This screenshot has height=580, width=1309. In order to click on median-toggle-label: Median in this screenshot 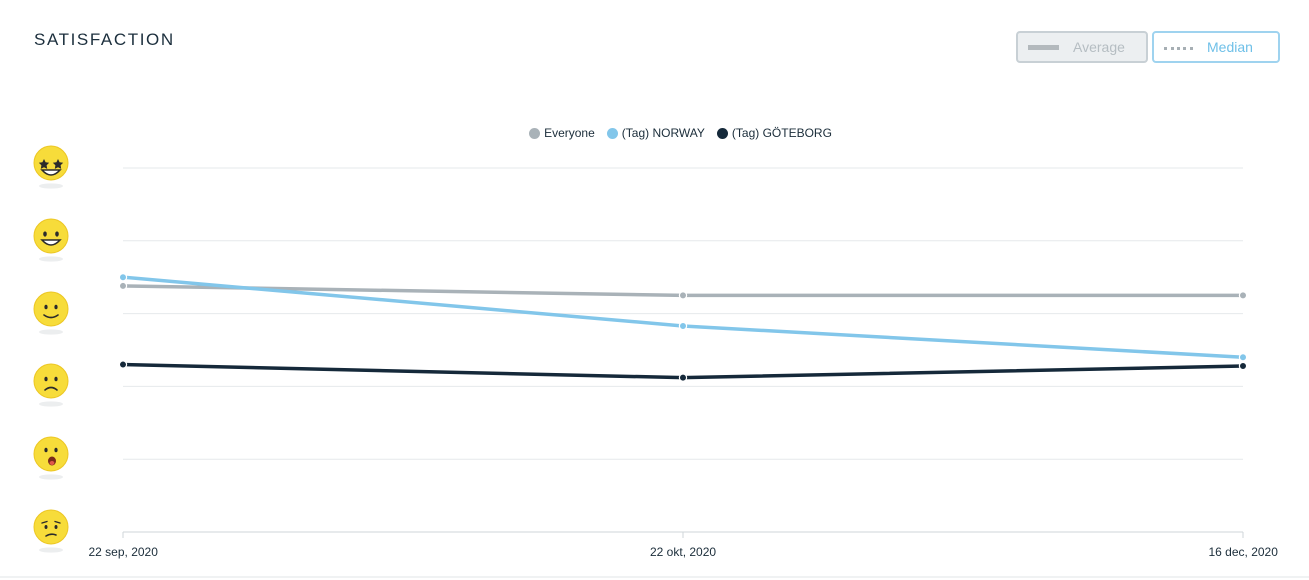, I will do `click(1230, 47)`.